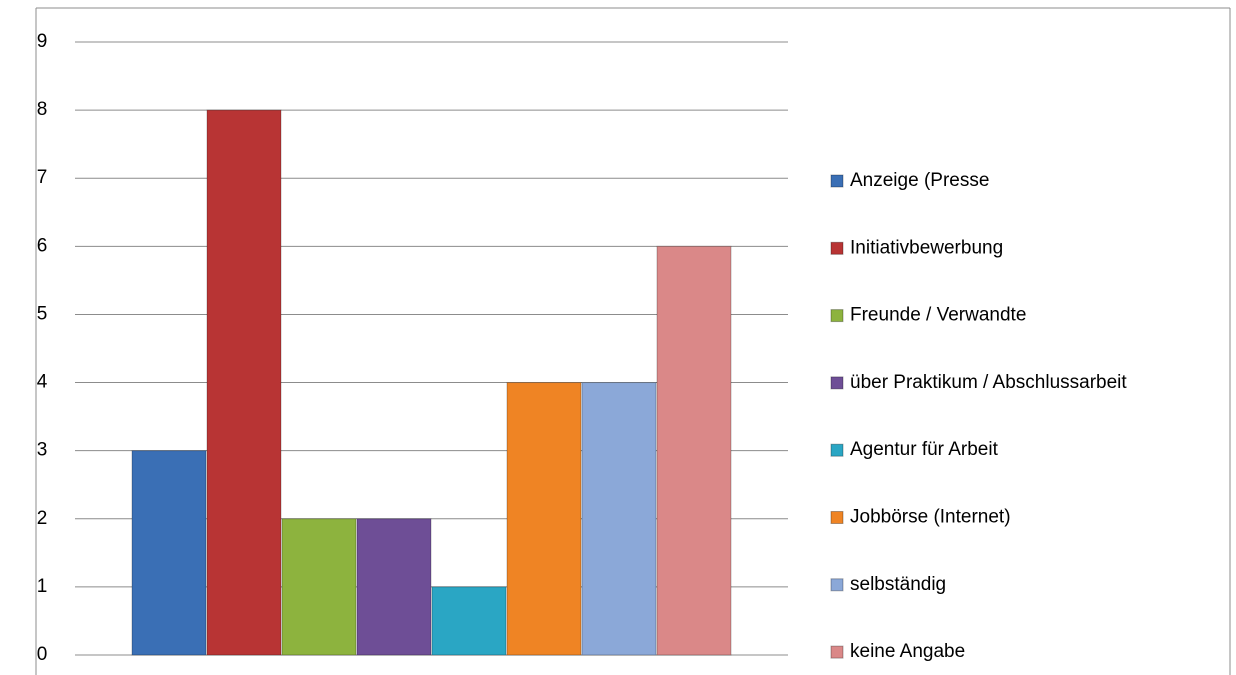  Describe the element at coordinates (926, 247) in the screenshot. I see `legend-label: Initiativbewerbung` at that location.